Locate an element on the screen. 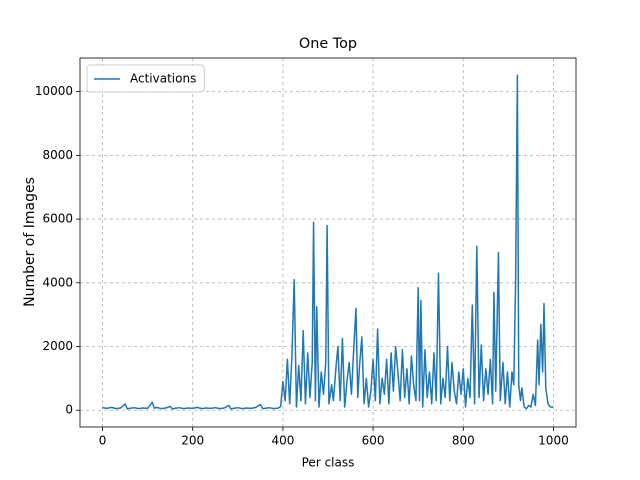 The width and height of the screenshot is (640, 480). legend: Activations is located at coordinates (145, 78).